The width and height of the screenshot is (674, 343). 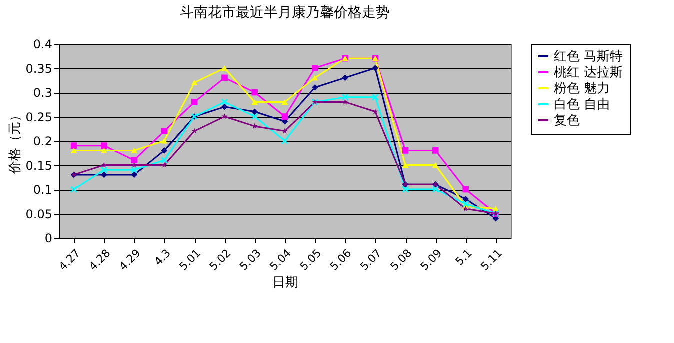 What do you see at coordinates (48, 239) in the screenshot?
I see `y-tick-label: 0` at bounding box center [48, 239].